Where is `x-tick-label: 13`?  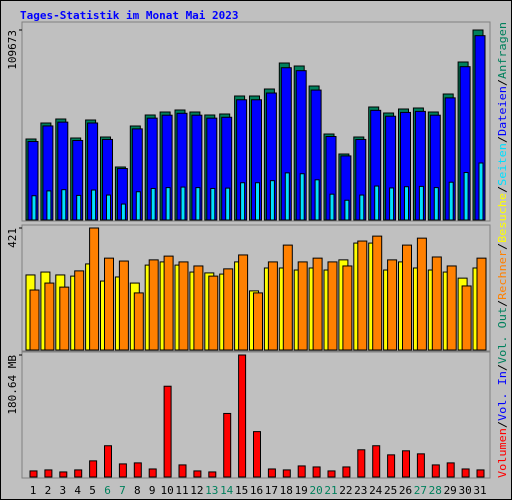 x-tick-label: 13 is located at coordinates (211, 490).